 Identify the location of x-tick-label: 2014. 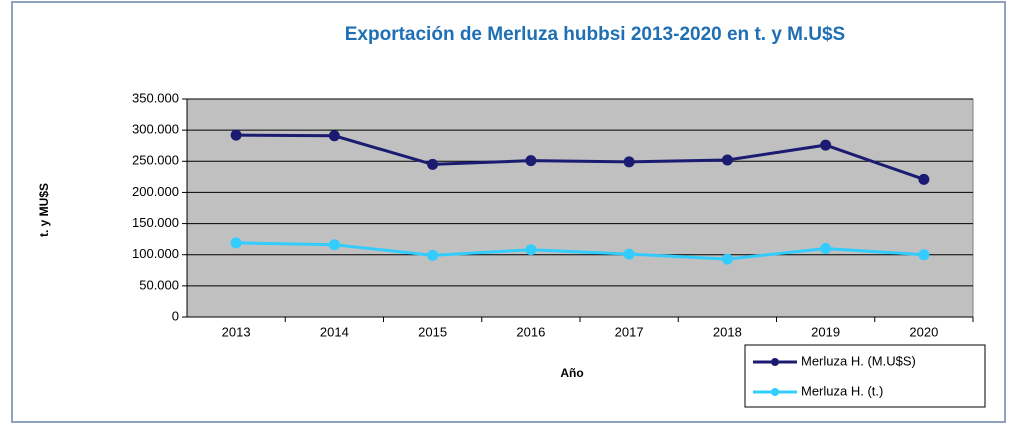
(334, 331).